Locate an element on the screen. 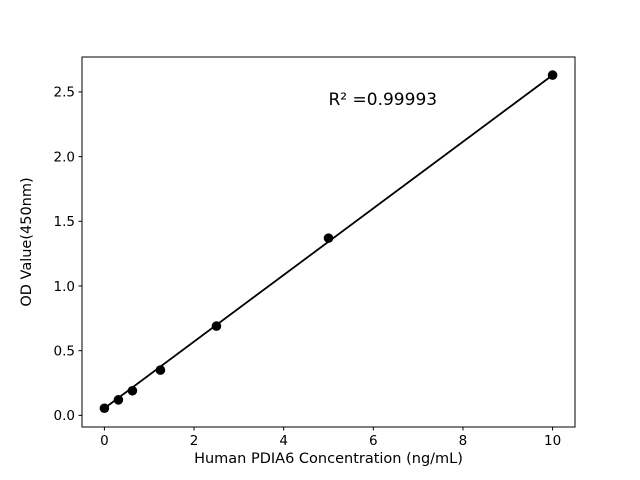 The height and width of the screenshot is (480, 640). x-tick-label: 4 is located at coordinates (283, 441).